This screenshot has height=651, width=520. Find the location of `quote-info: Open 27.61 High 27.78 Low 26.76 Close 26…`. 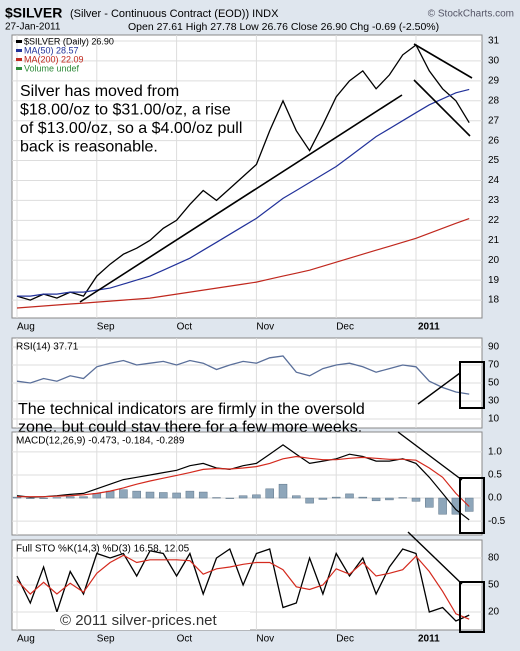

quote-info: Open 27.61 High 27.78 Low 26.76 Close 26… is located at coordinates (283, 27).